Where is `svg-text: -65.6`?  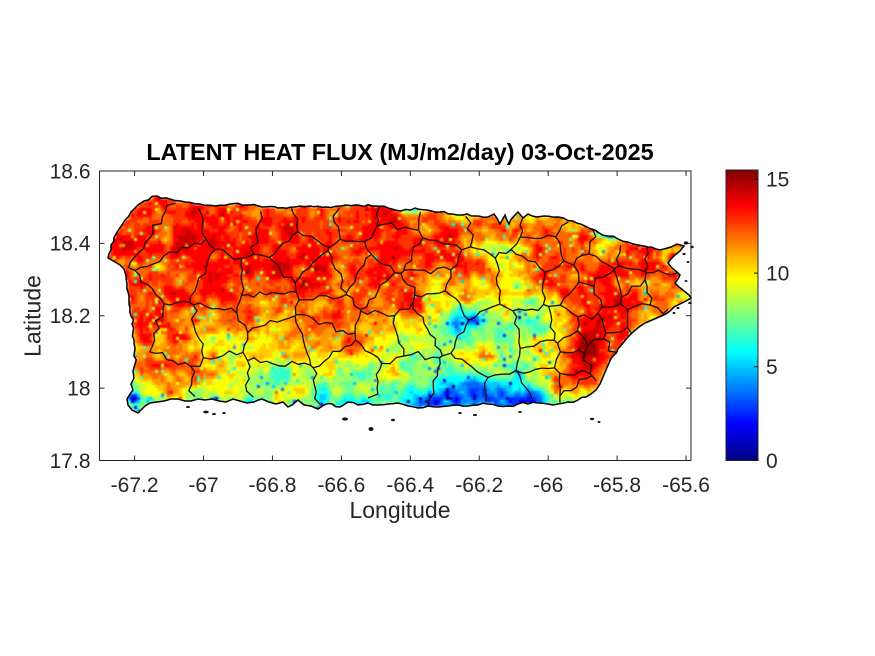
svg-text: -65.6 is located at coordinates (686, 485).